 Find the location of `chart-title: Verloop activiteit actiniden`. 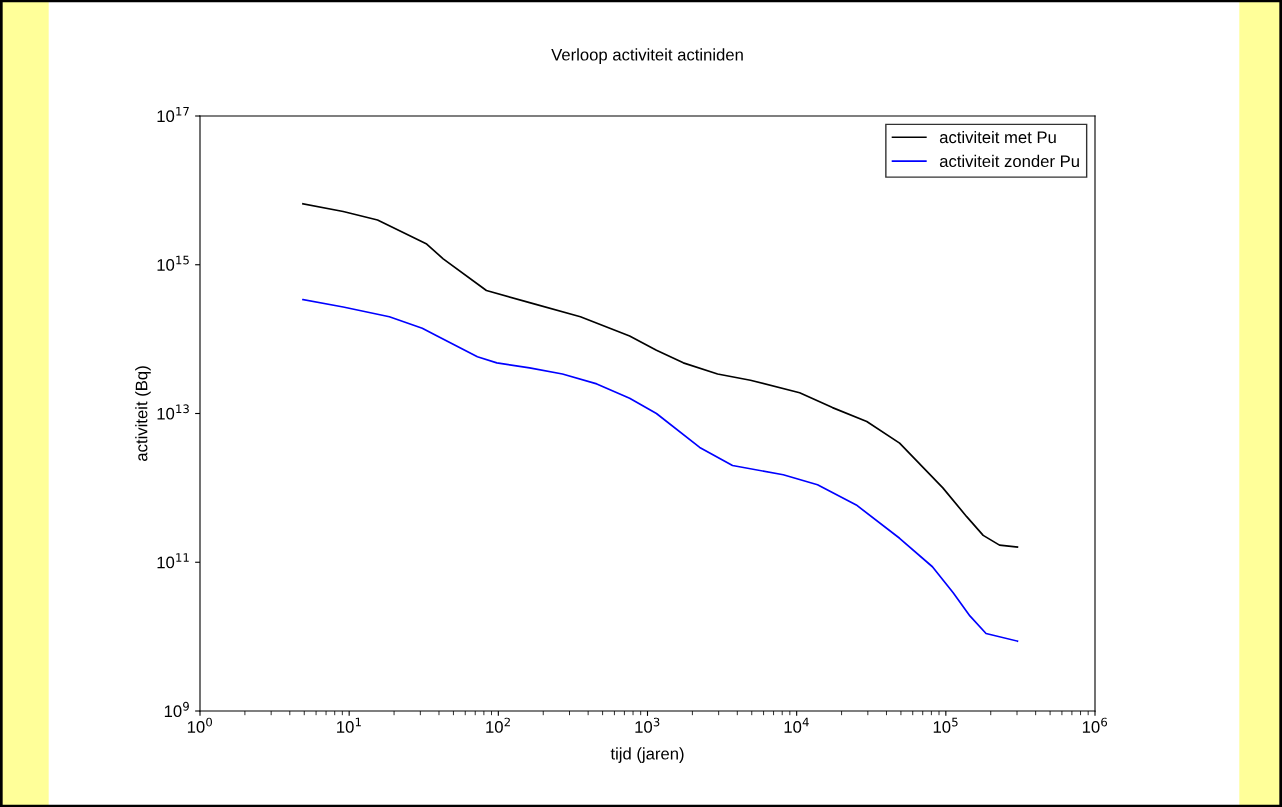

chart-title: Verloop activiteit actiniden is located at coordinates (647, 56).